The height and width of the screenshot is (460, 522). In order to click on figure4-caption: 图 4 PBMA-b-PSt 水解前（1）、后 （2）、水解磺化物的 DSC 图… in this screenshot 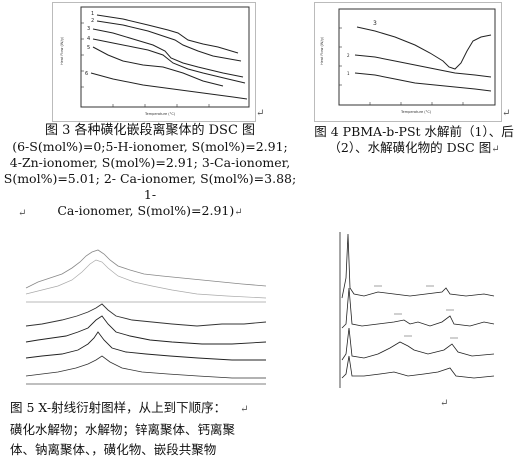, I will do `click(414, 141)`.